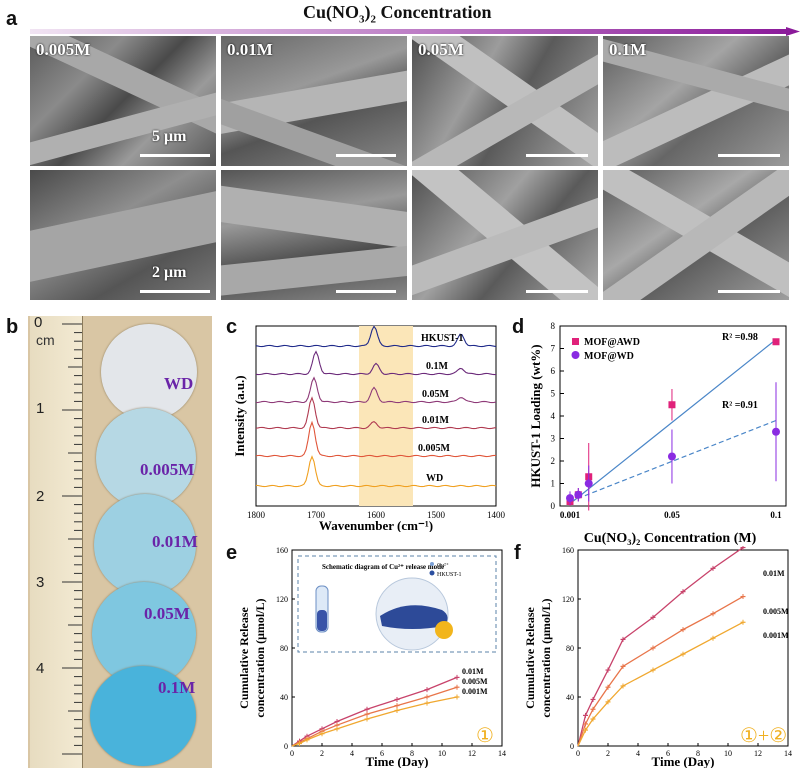  Describe the element at coordinates (434, 478) in the screenshot. I see `trace-label: WD` at that location.